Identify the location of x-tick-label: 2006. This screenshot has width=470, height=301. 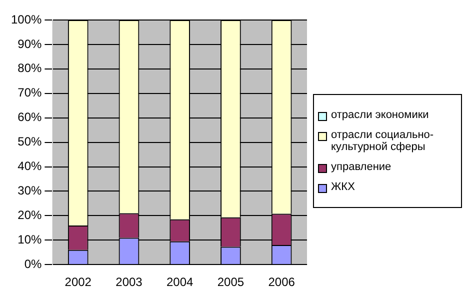
(282, 282).